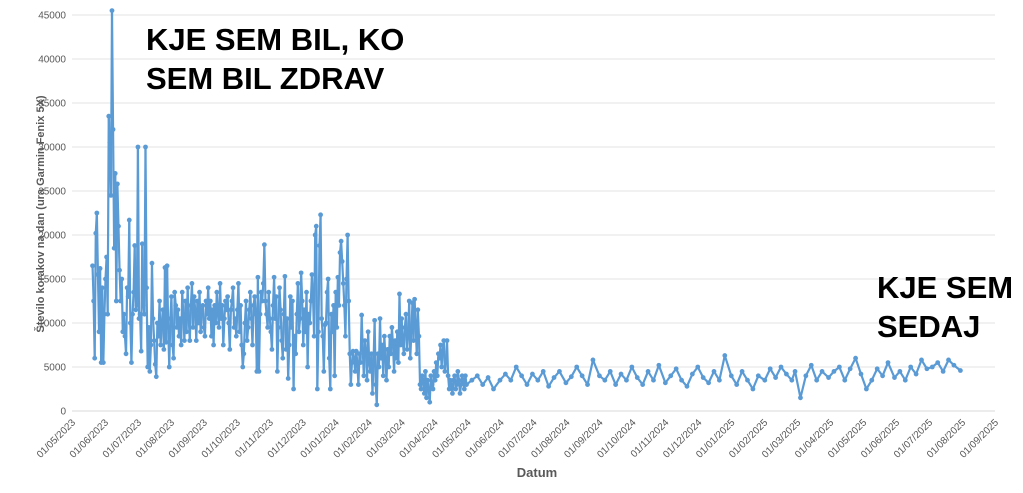  I want to click on y-tick-label: 25000, so click(52, 192).